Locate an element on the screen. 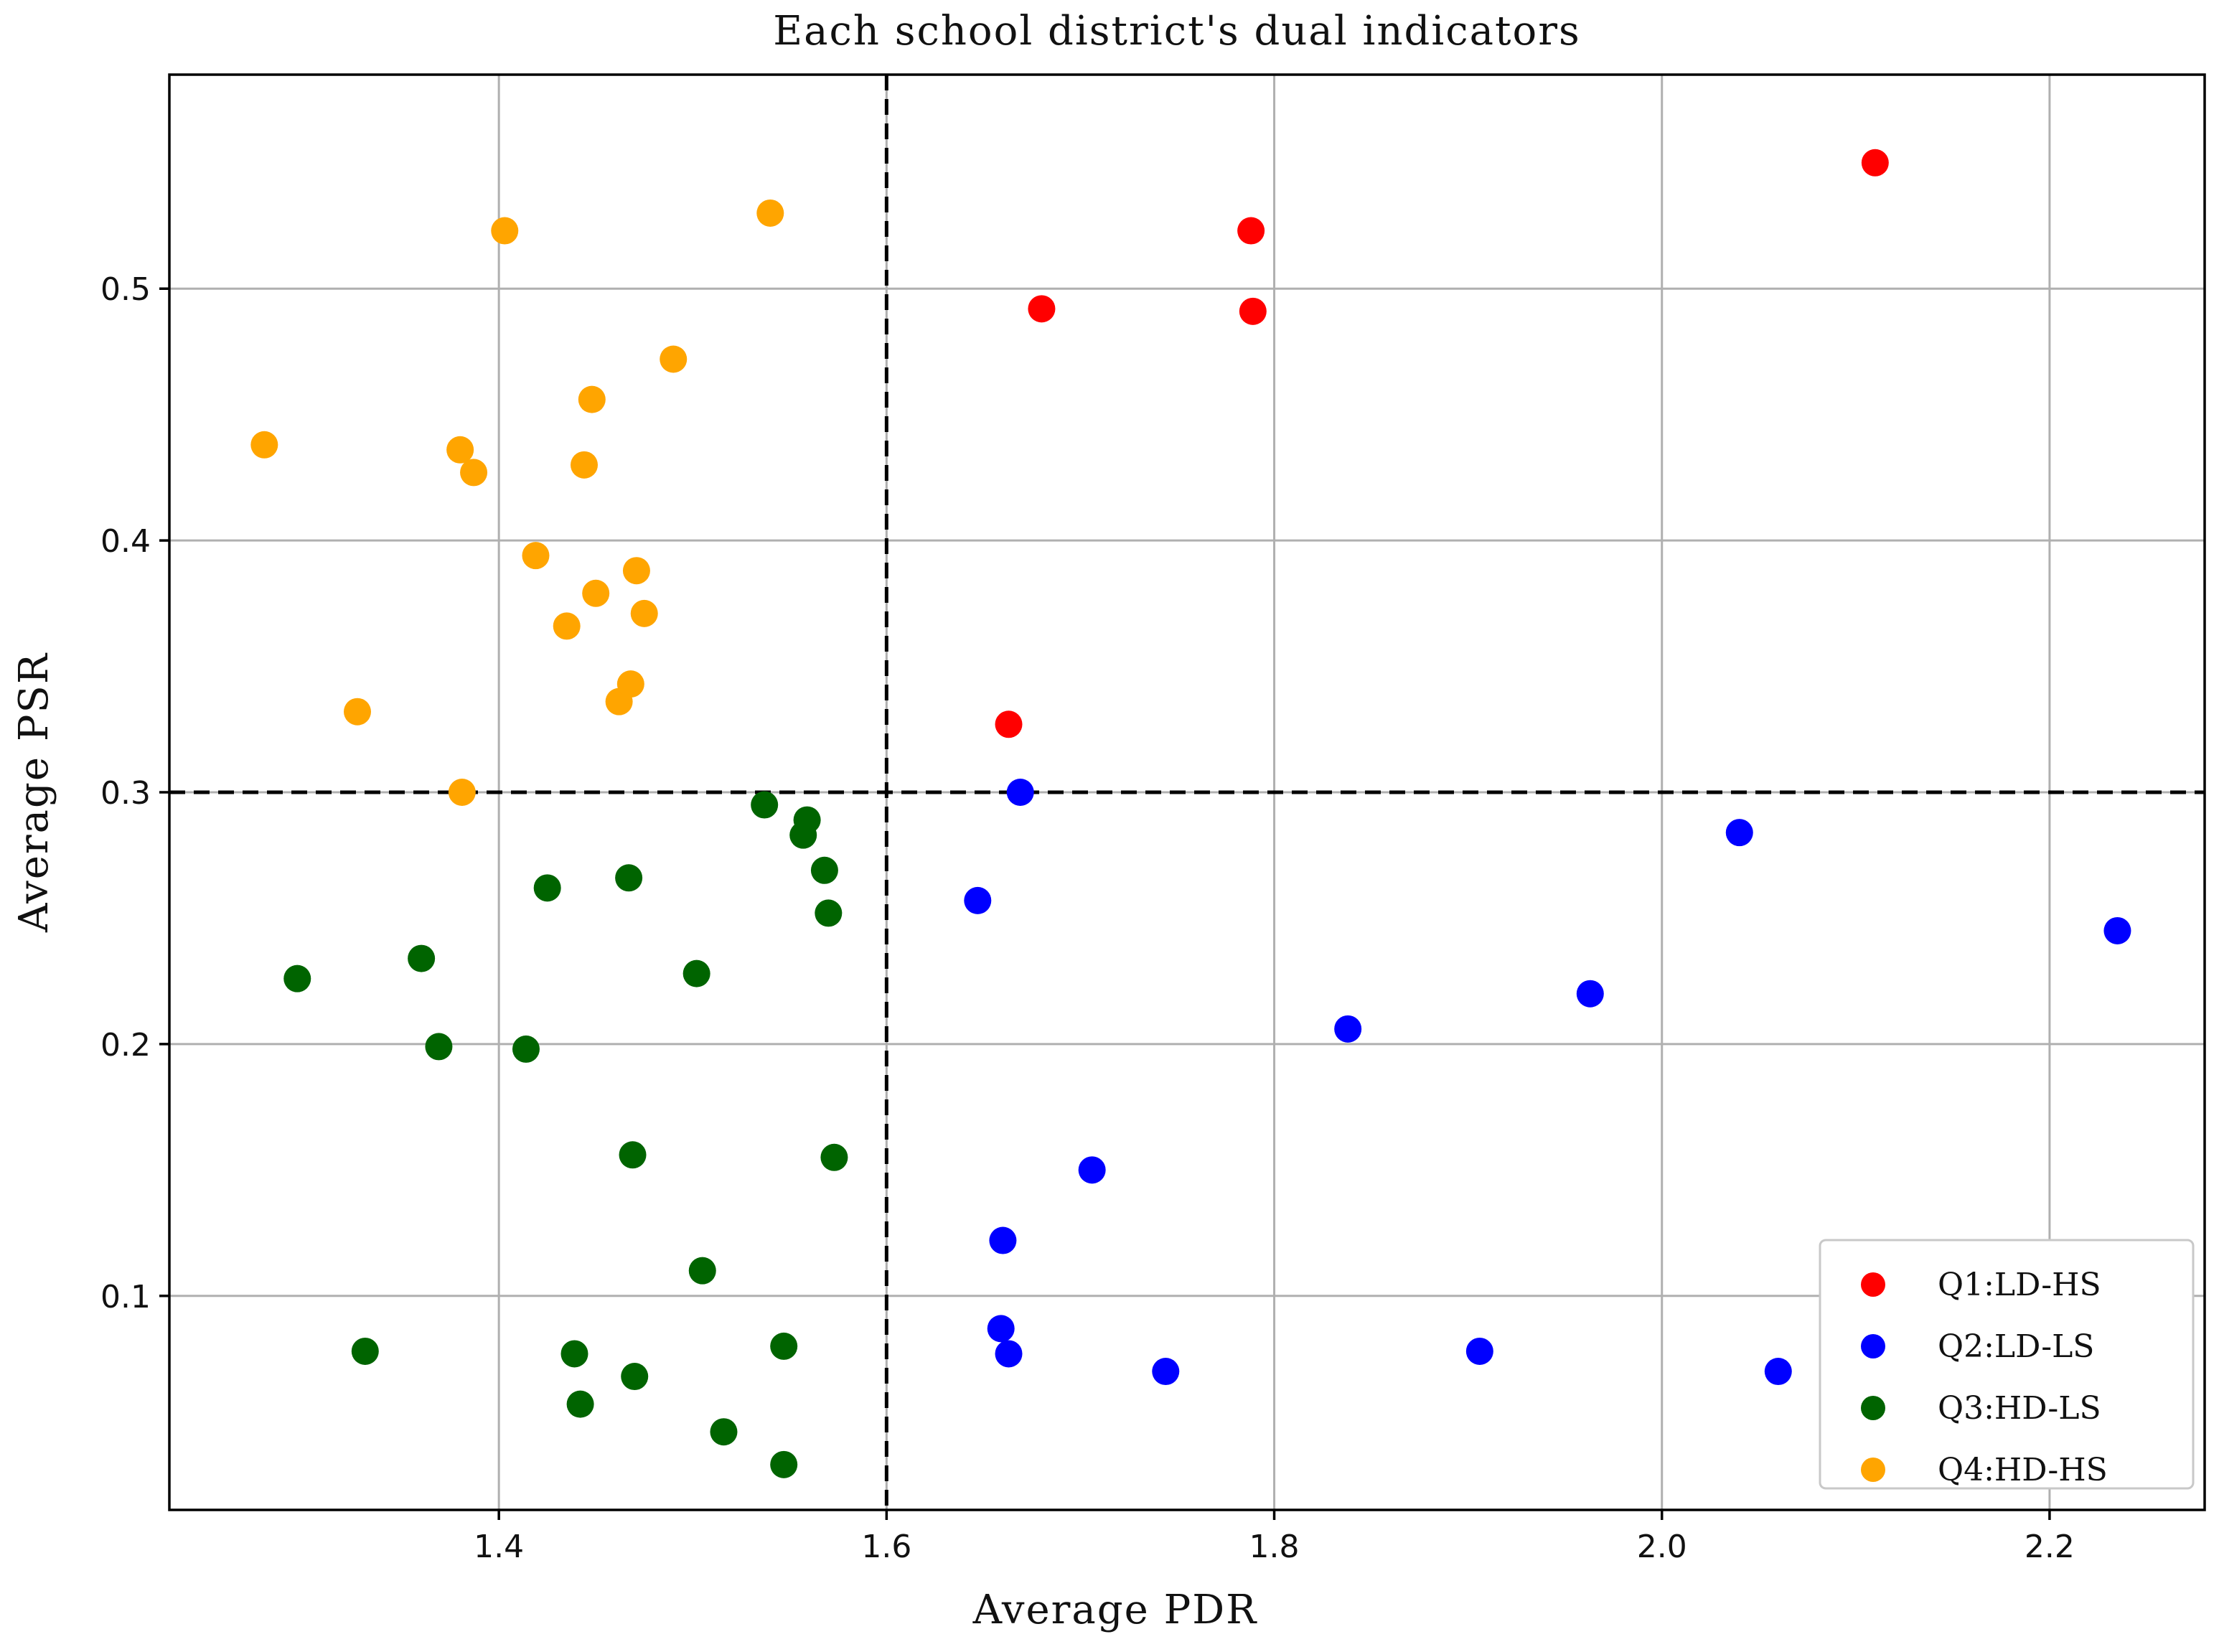  y-axis: 0.1 0.2 0.3 0.4 0.5 is located at coordinates (134, 793).